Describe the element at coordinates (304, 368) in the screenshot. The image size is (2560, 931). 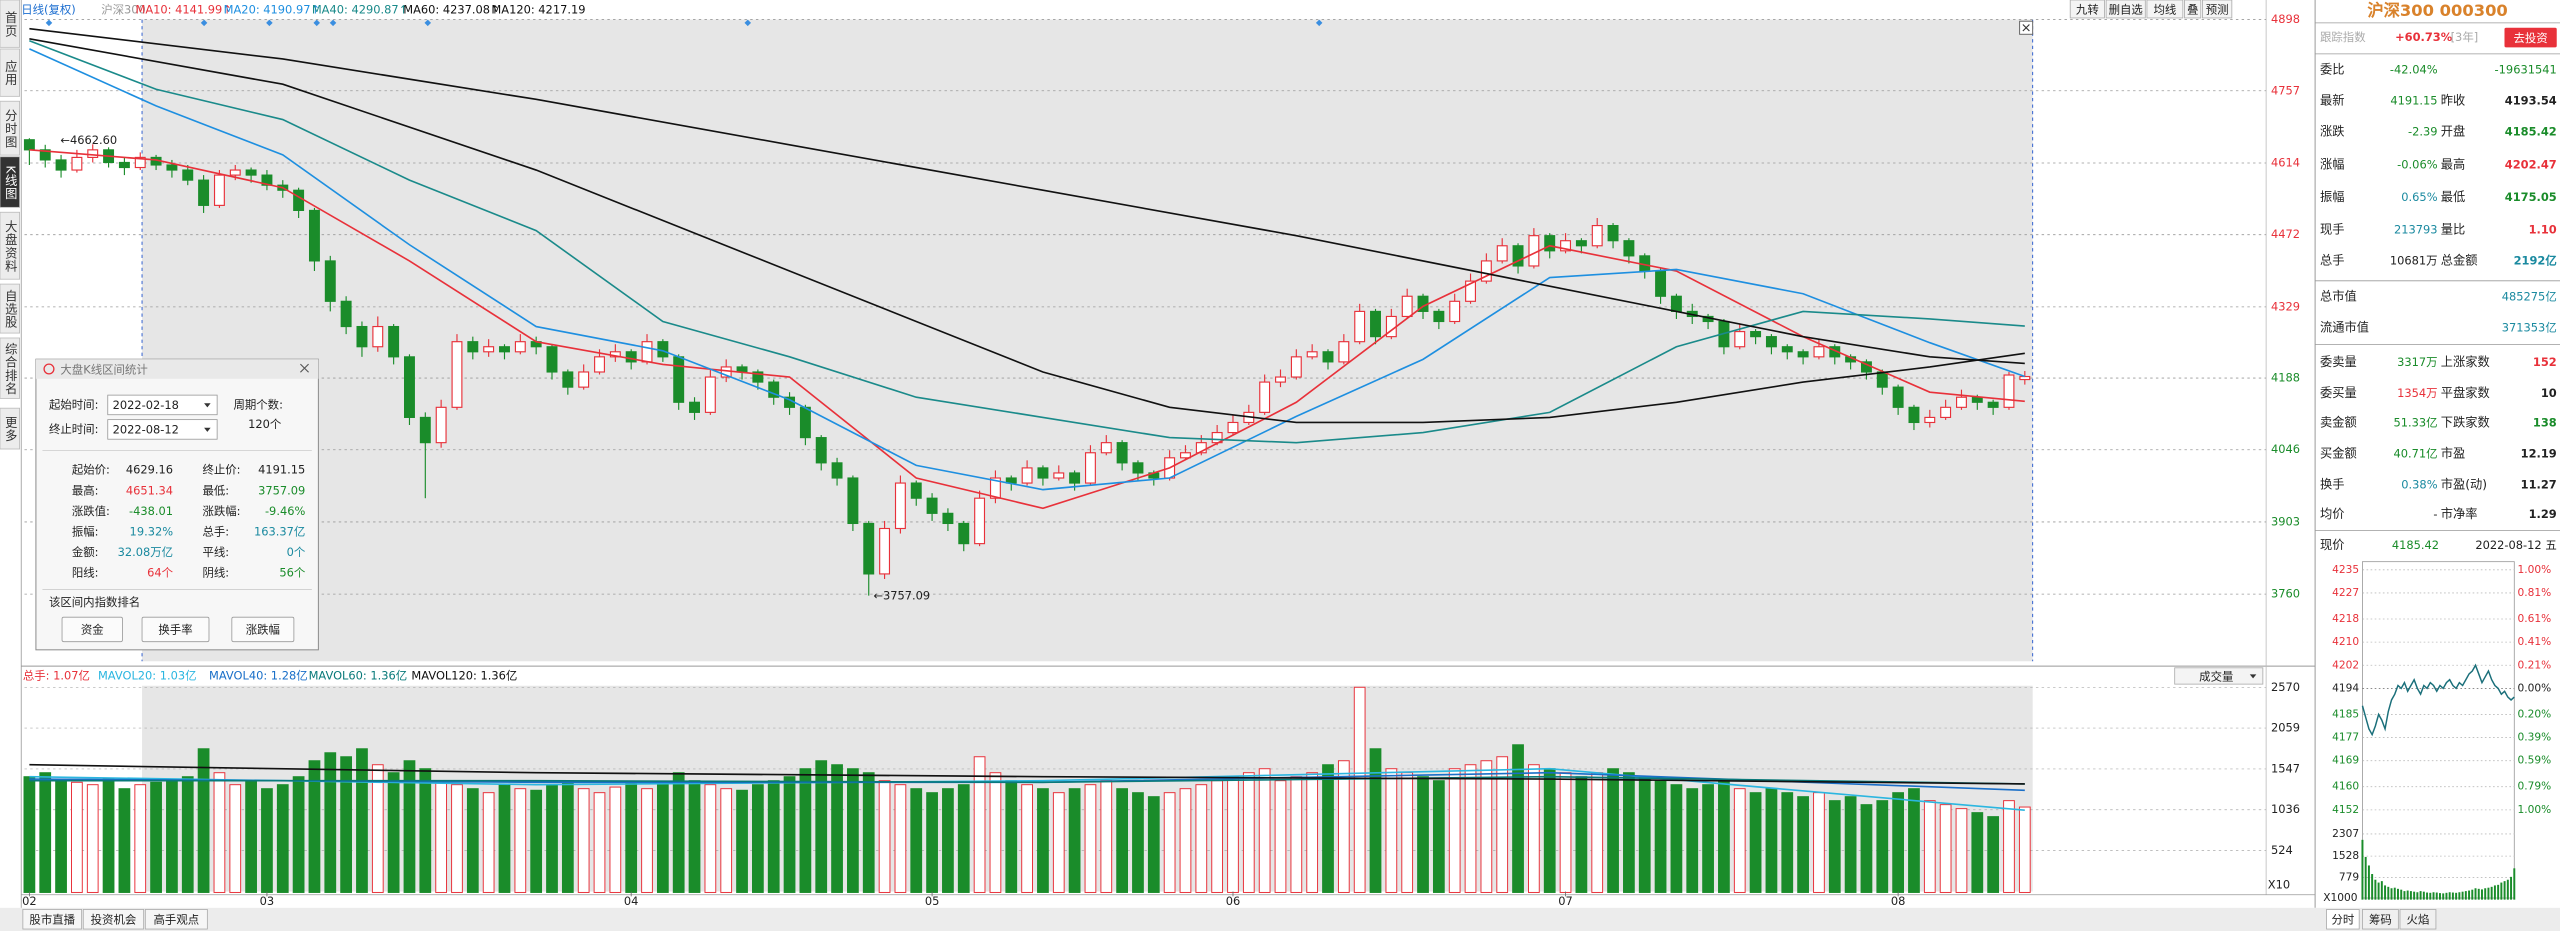
I see `popup-close` at that location.